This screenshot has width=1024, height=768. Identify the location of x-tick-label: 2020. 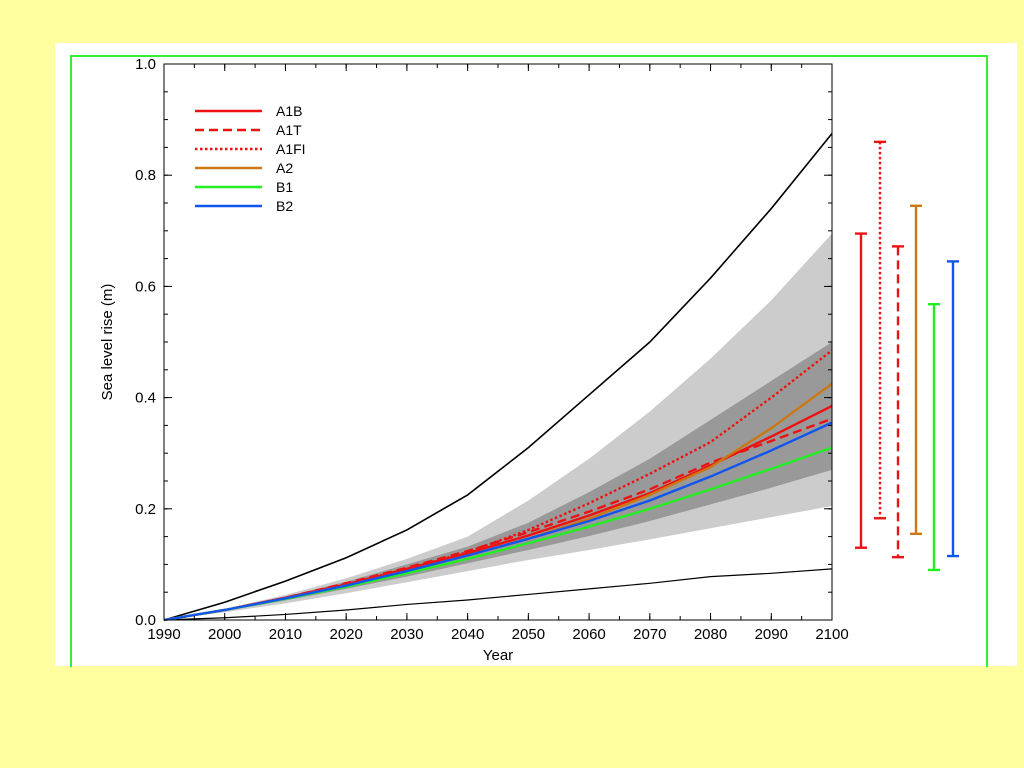
(345, 634).